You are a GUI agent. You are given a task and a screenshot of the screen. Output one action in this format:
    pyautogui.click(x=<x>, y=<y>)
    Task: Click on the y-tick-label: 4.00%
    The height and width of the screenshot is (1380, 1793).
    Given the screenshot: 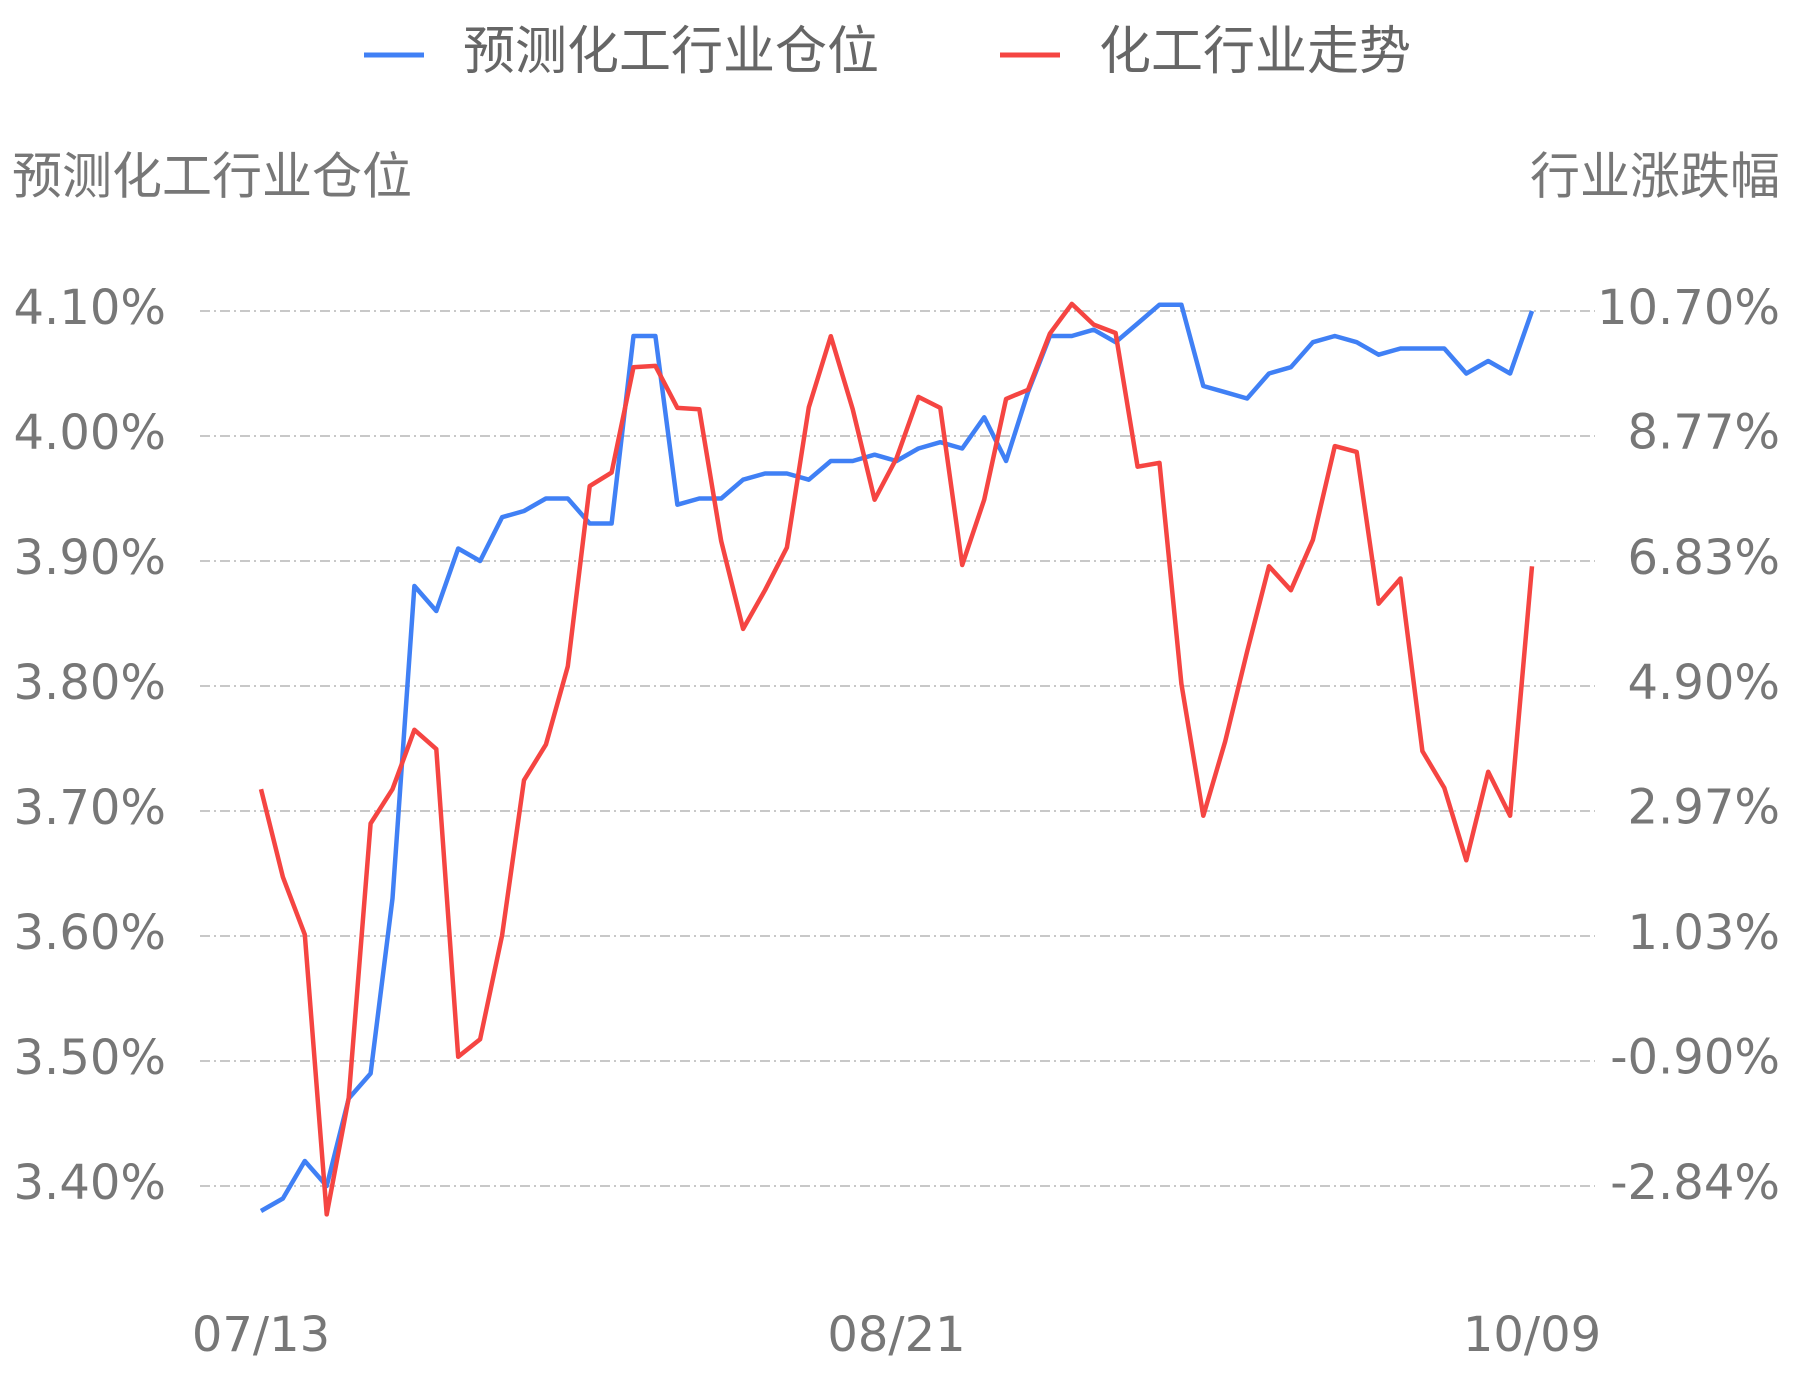 What is the action you would take?
    pyautogui.click(x=90, y=433)
    